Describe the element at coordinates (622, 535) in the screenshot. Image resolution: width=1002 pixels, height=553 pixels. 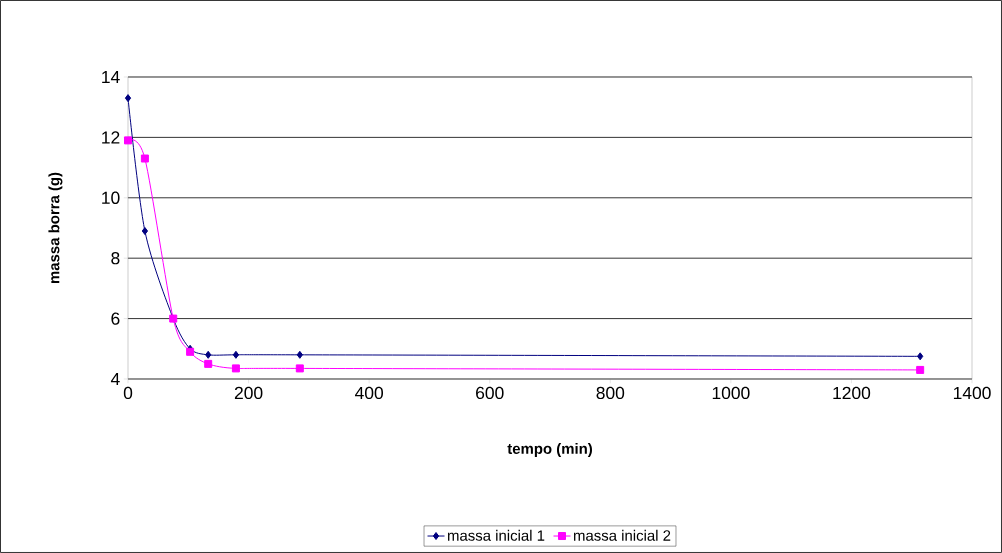
I see `legend-label: massa inicial 2` at that location.